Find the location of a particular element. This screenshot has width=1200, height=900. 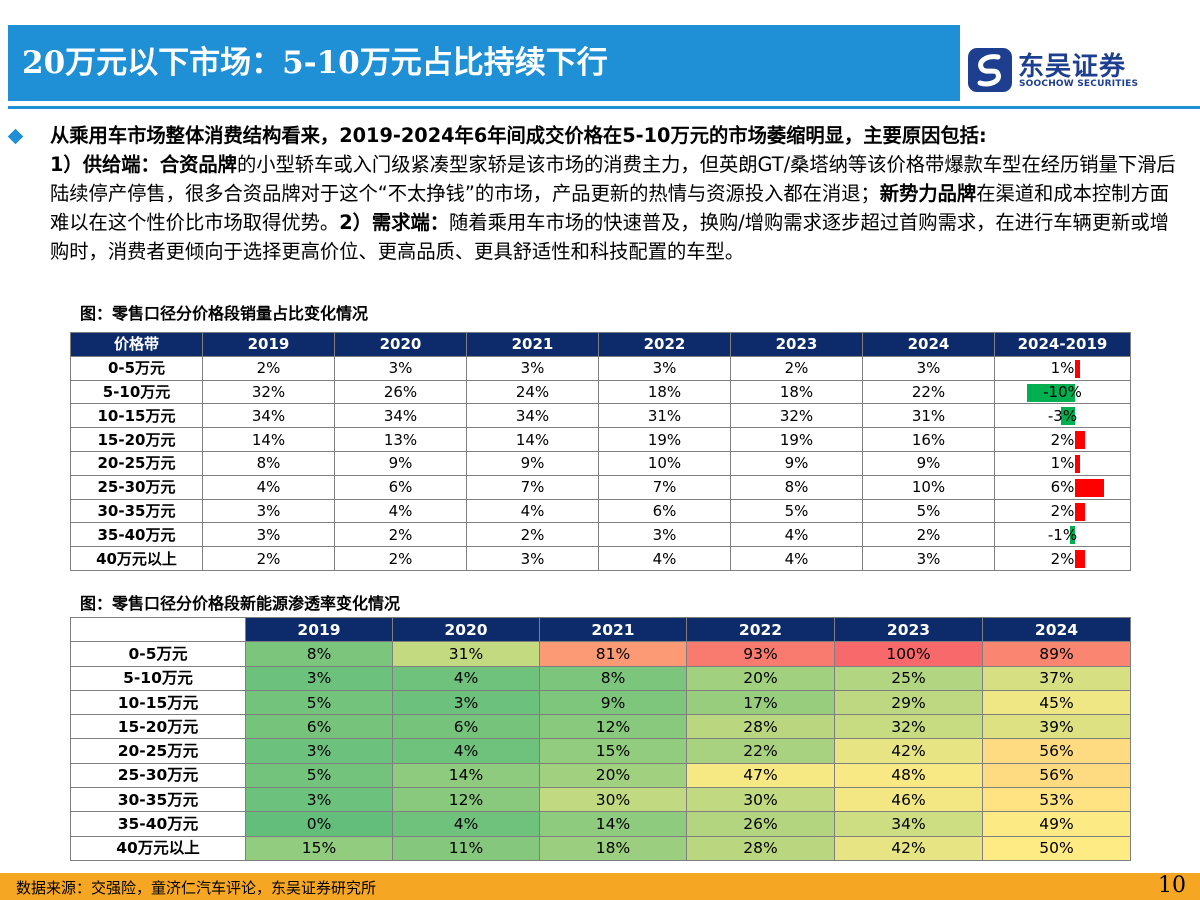

table2-heat-cell: 4% is located at coordinates (466, 678).